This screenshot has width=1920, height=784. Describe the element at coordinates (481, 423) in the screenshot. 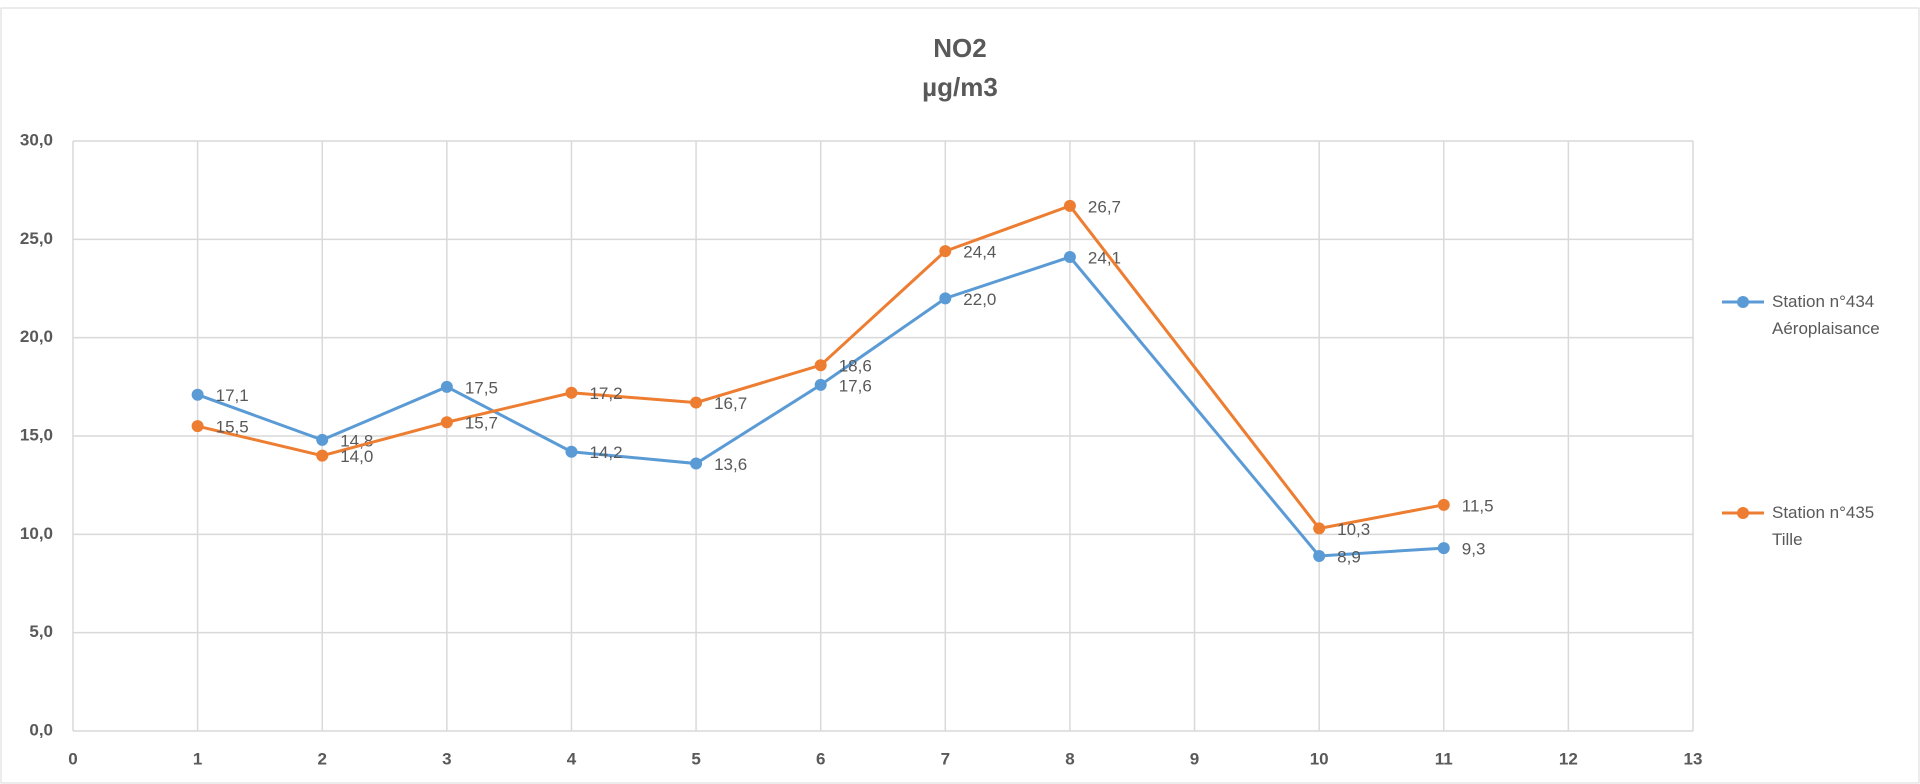

I see `data-label: 15,7` at that location.